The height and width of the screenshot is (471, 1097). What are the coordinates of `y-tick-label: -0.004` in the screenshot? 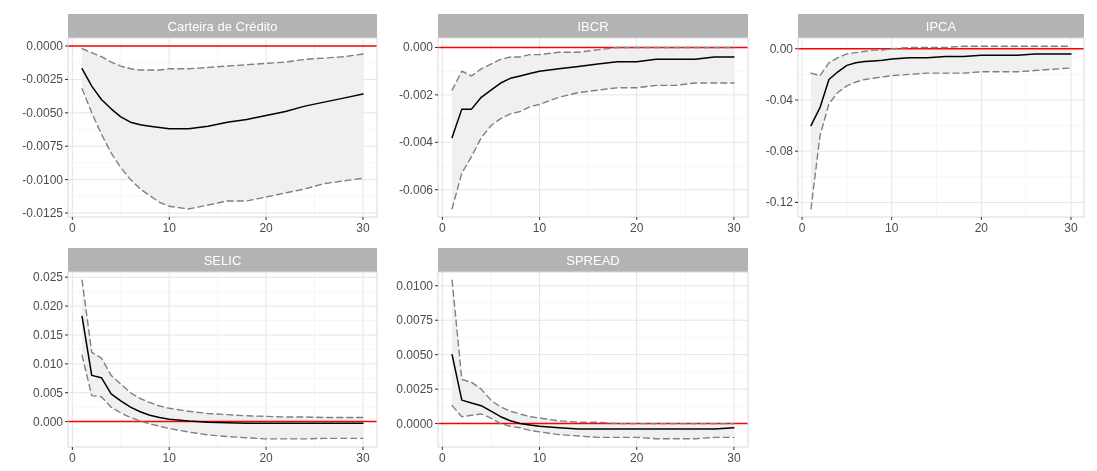 It's located at (416, 142).